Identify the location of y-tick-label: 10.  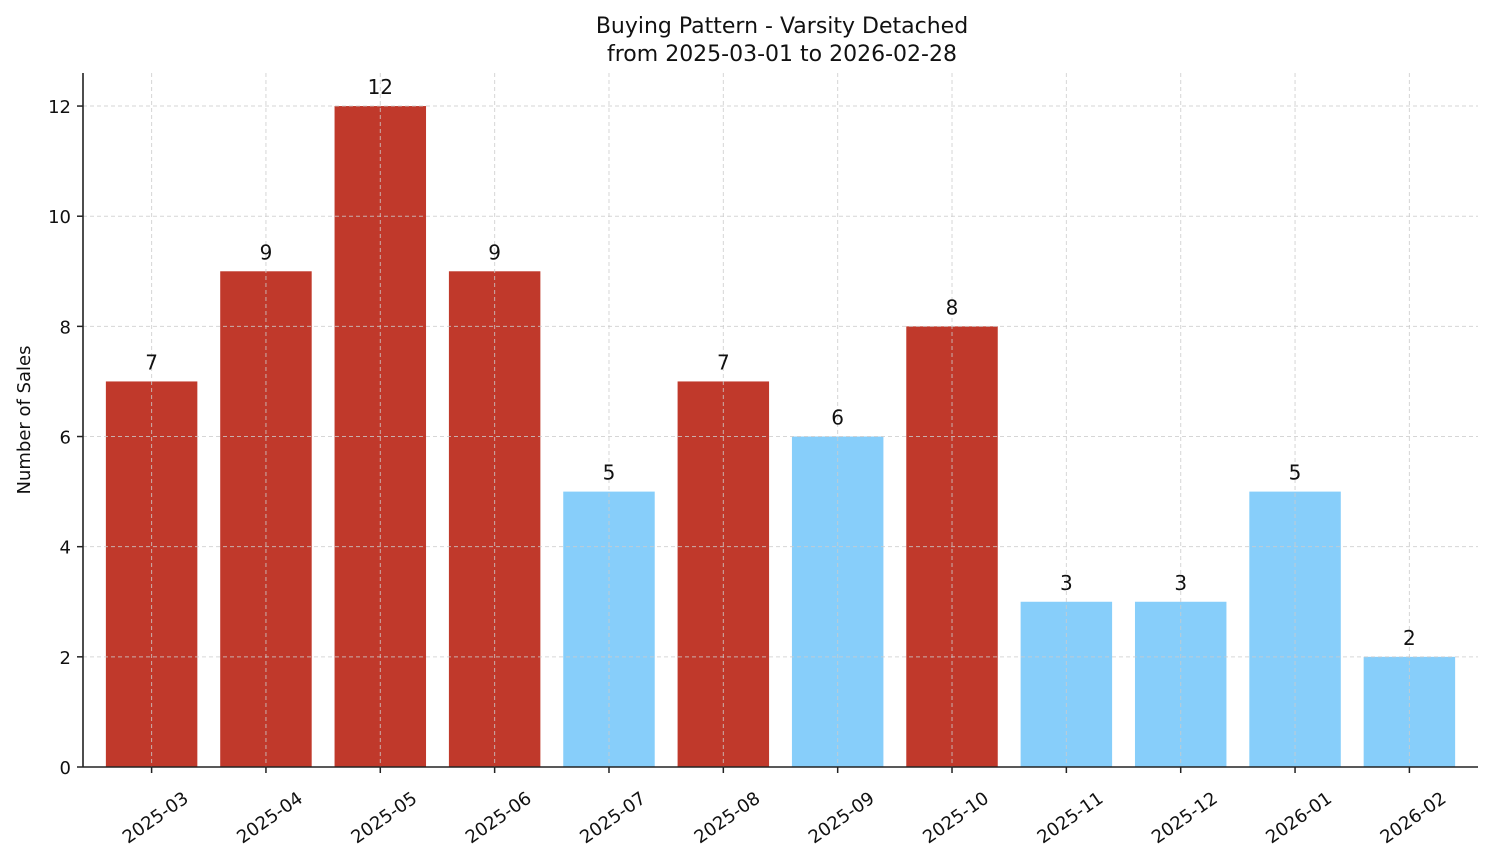
(59, 217).